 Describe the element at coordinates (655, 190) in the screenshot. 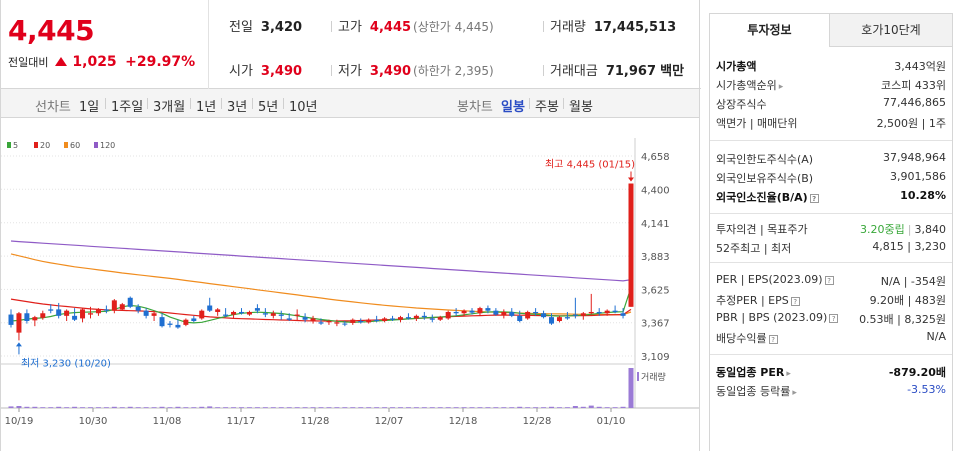

I see `y-tick-label: 4,400` at that location.